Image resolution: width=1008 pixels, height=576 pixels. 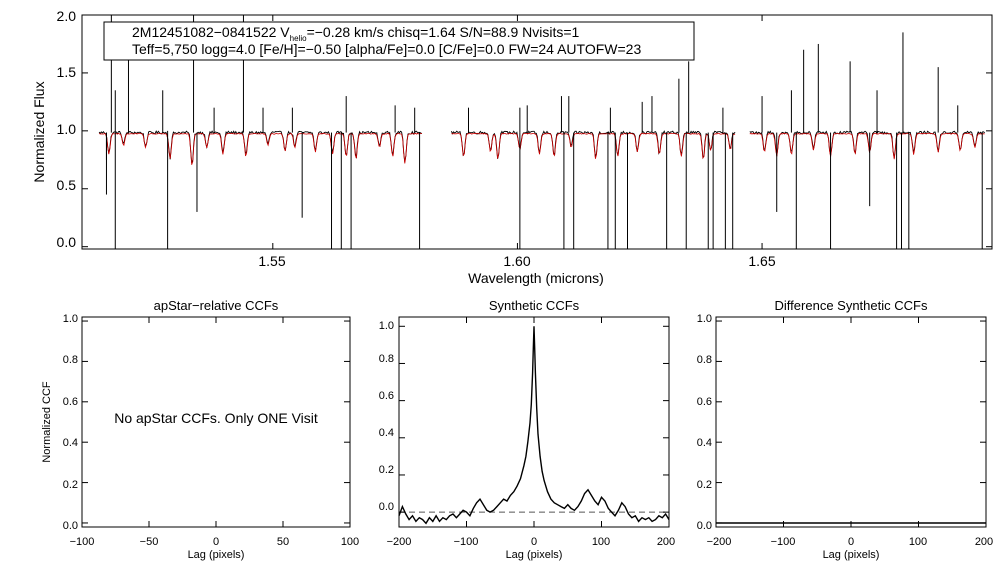 I want to click on spectrum-xtick-label: 1.60, so click(x=516, y=261).